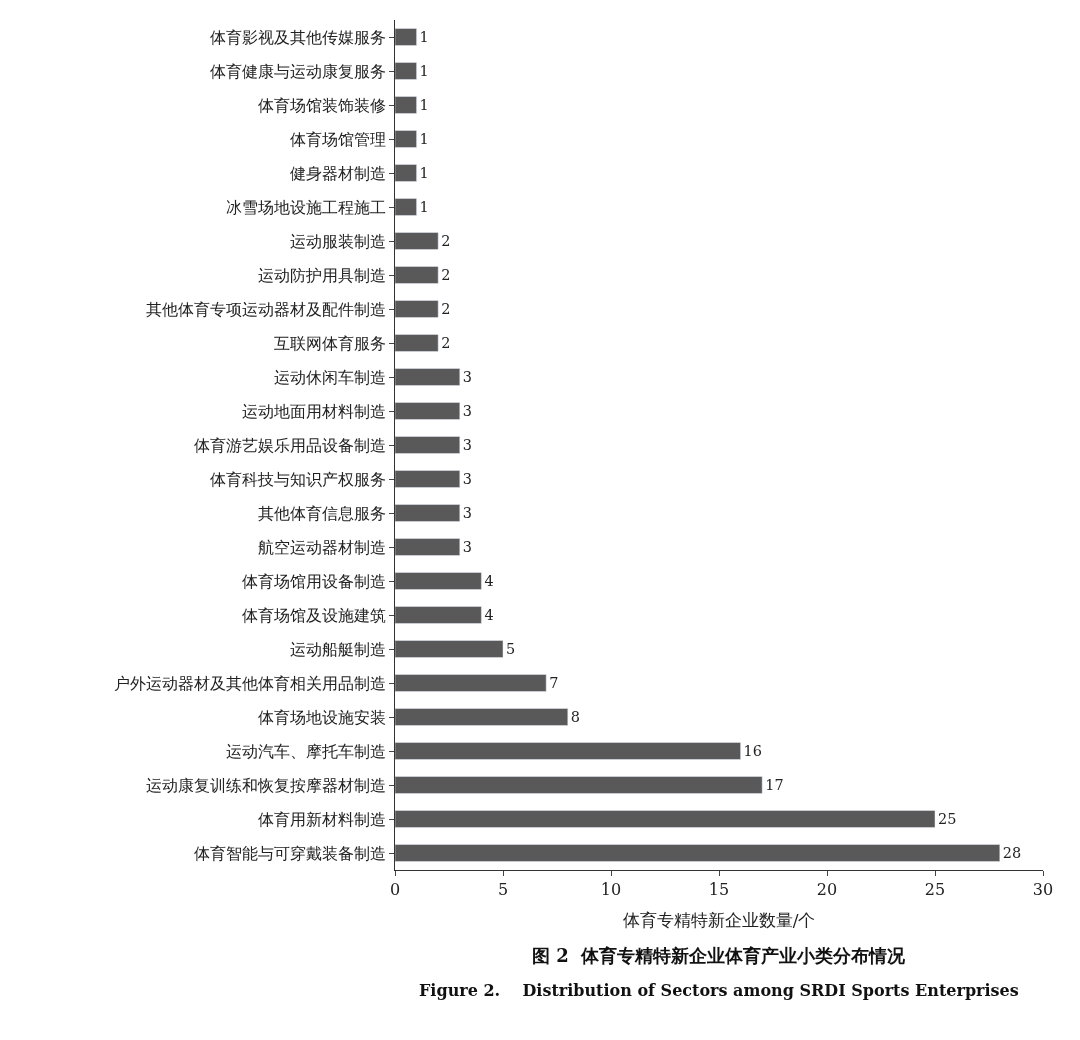 The height and width of the screenshot is (1040, 1080). I want to click on y-tick-label: 体育场馆管理, so click(337, 139).